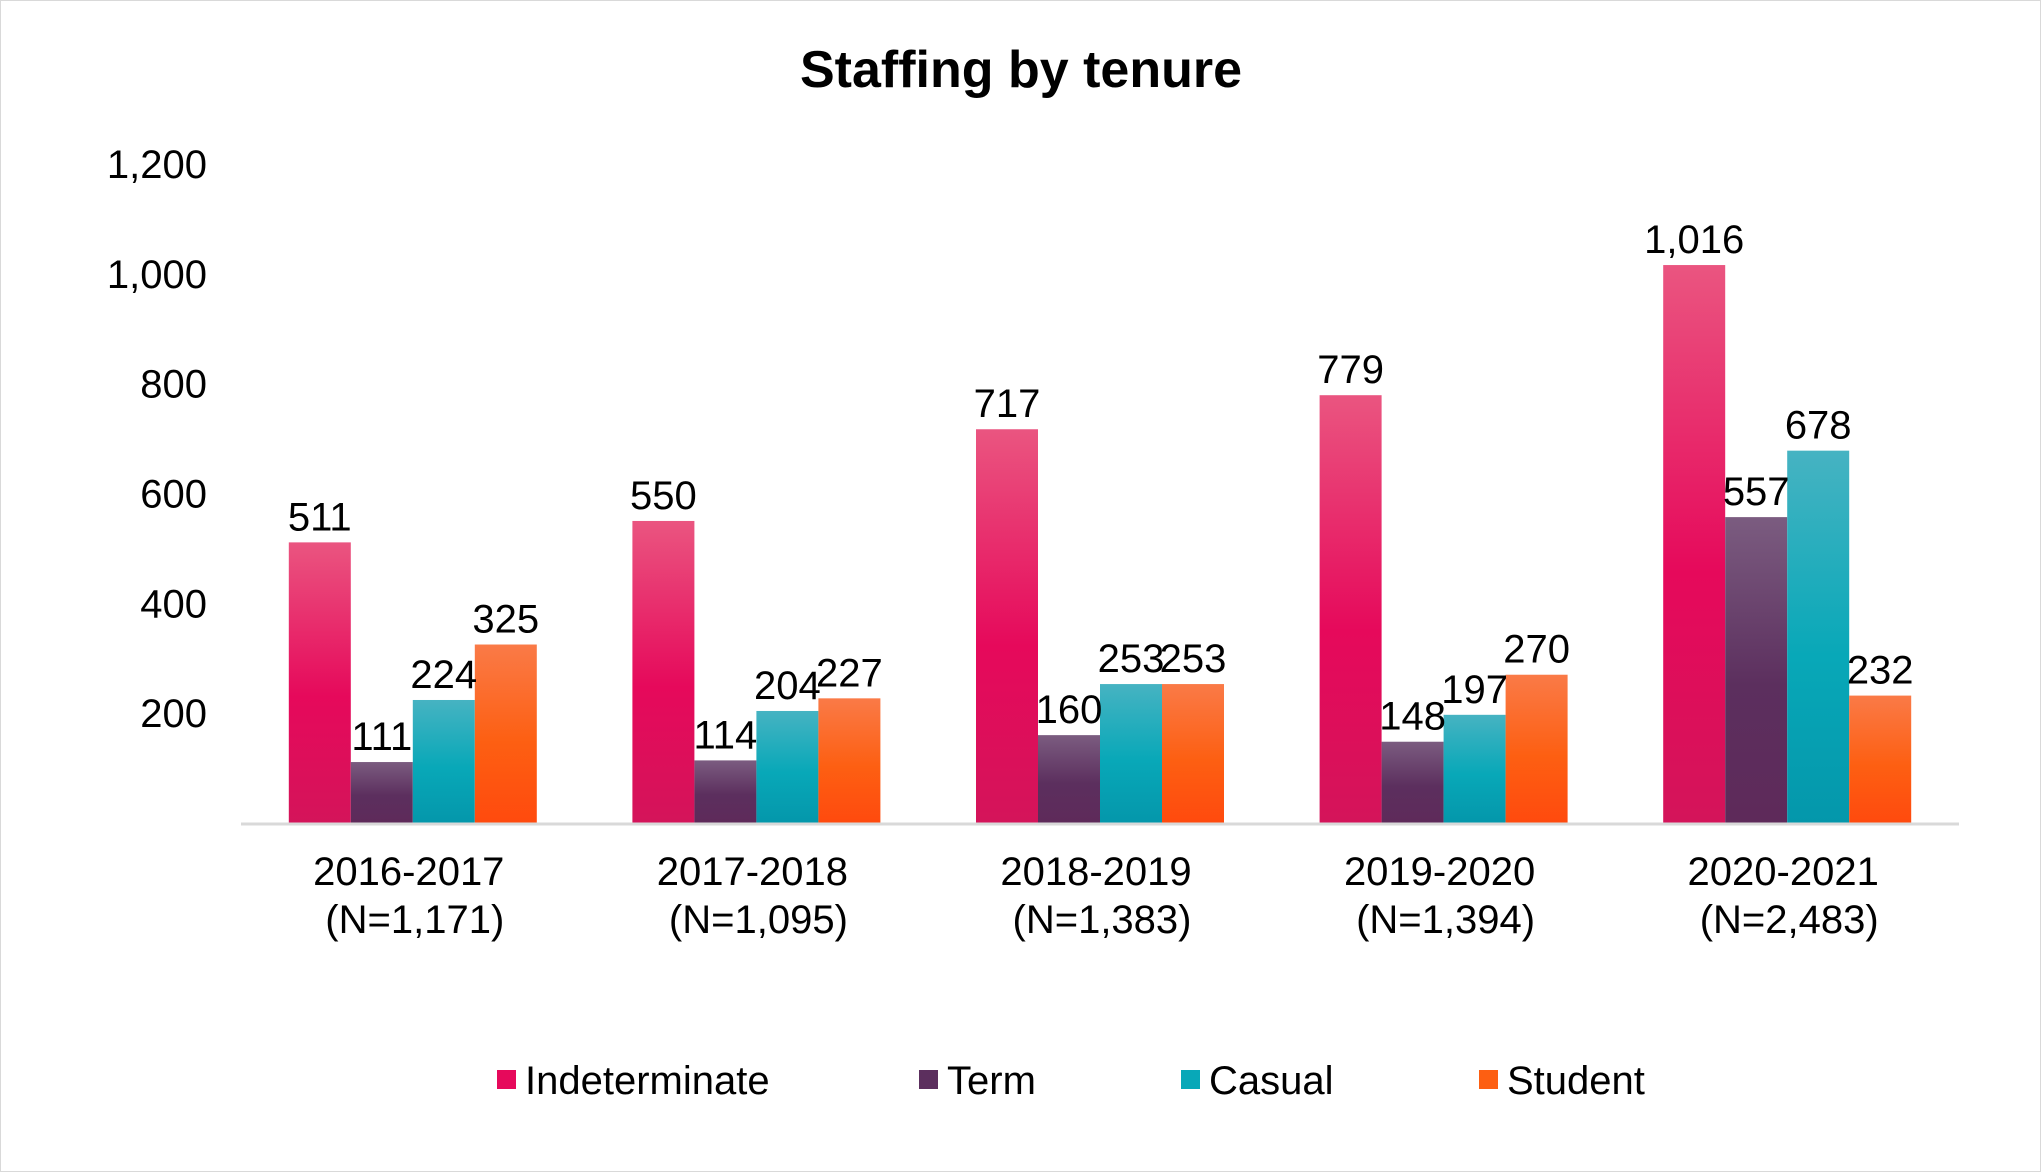  I want to click on bar-student-2017-2018, so click(849, 760).